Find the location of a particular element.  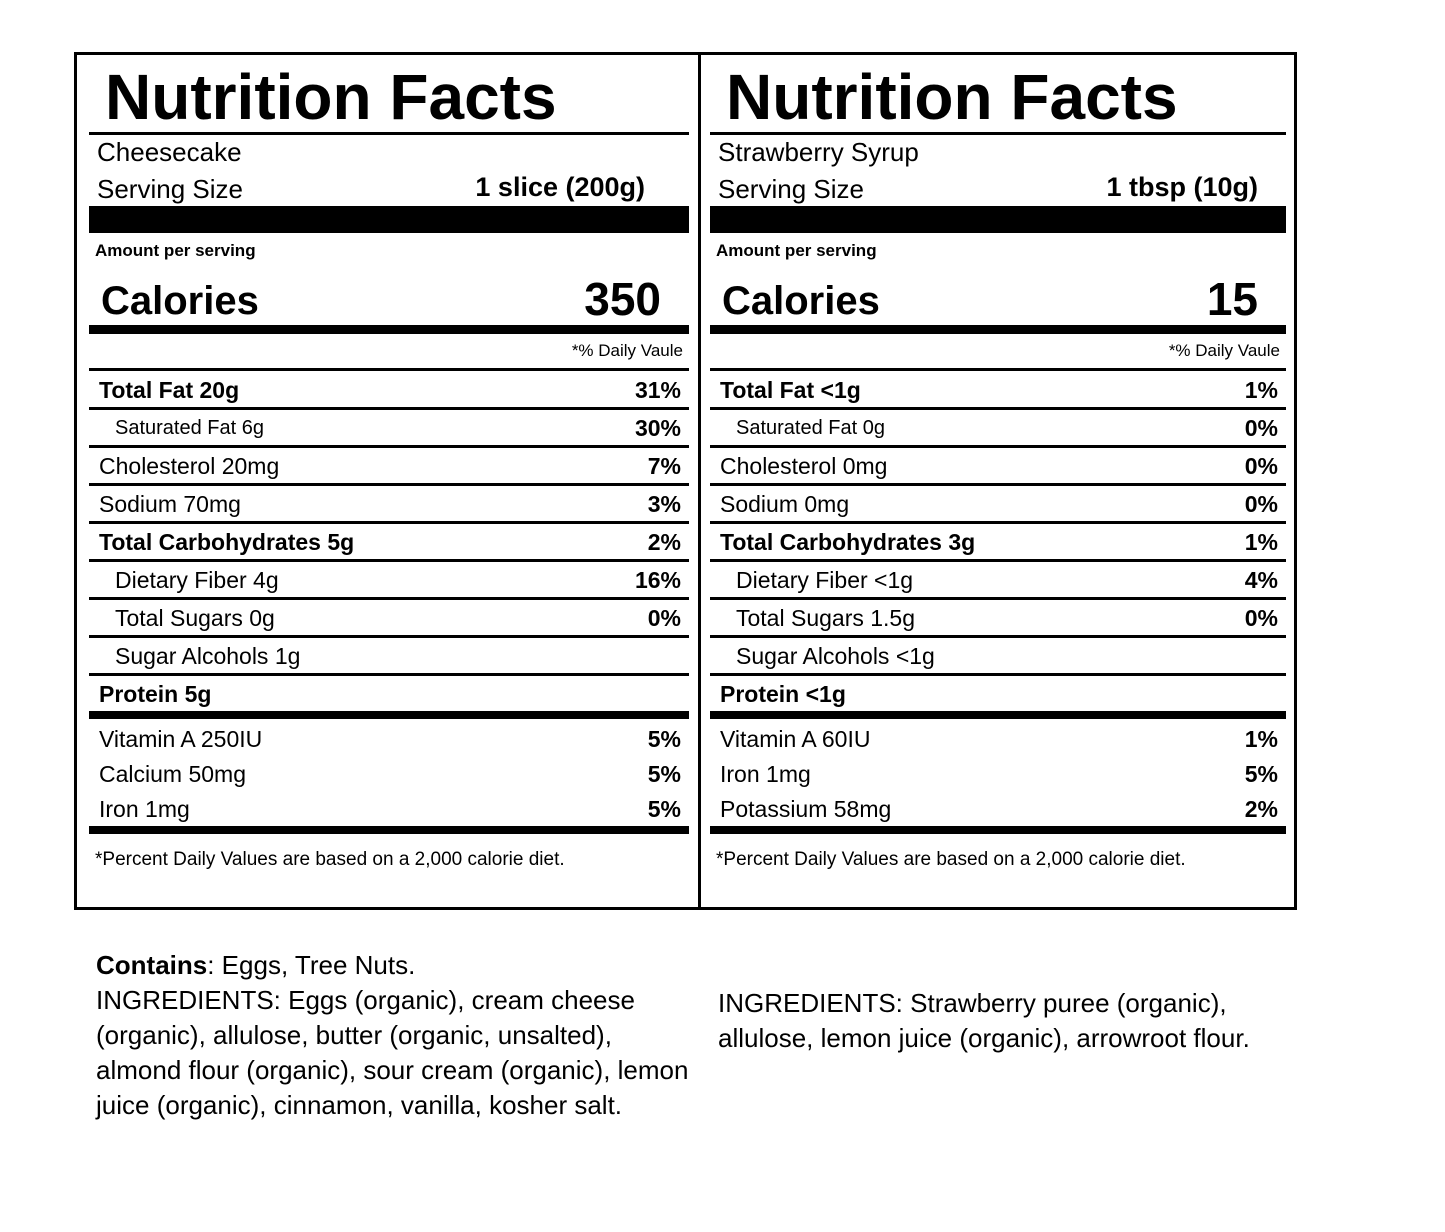

daily-value-header: *% Daily Vaule is located at coordinates (627, 350).